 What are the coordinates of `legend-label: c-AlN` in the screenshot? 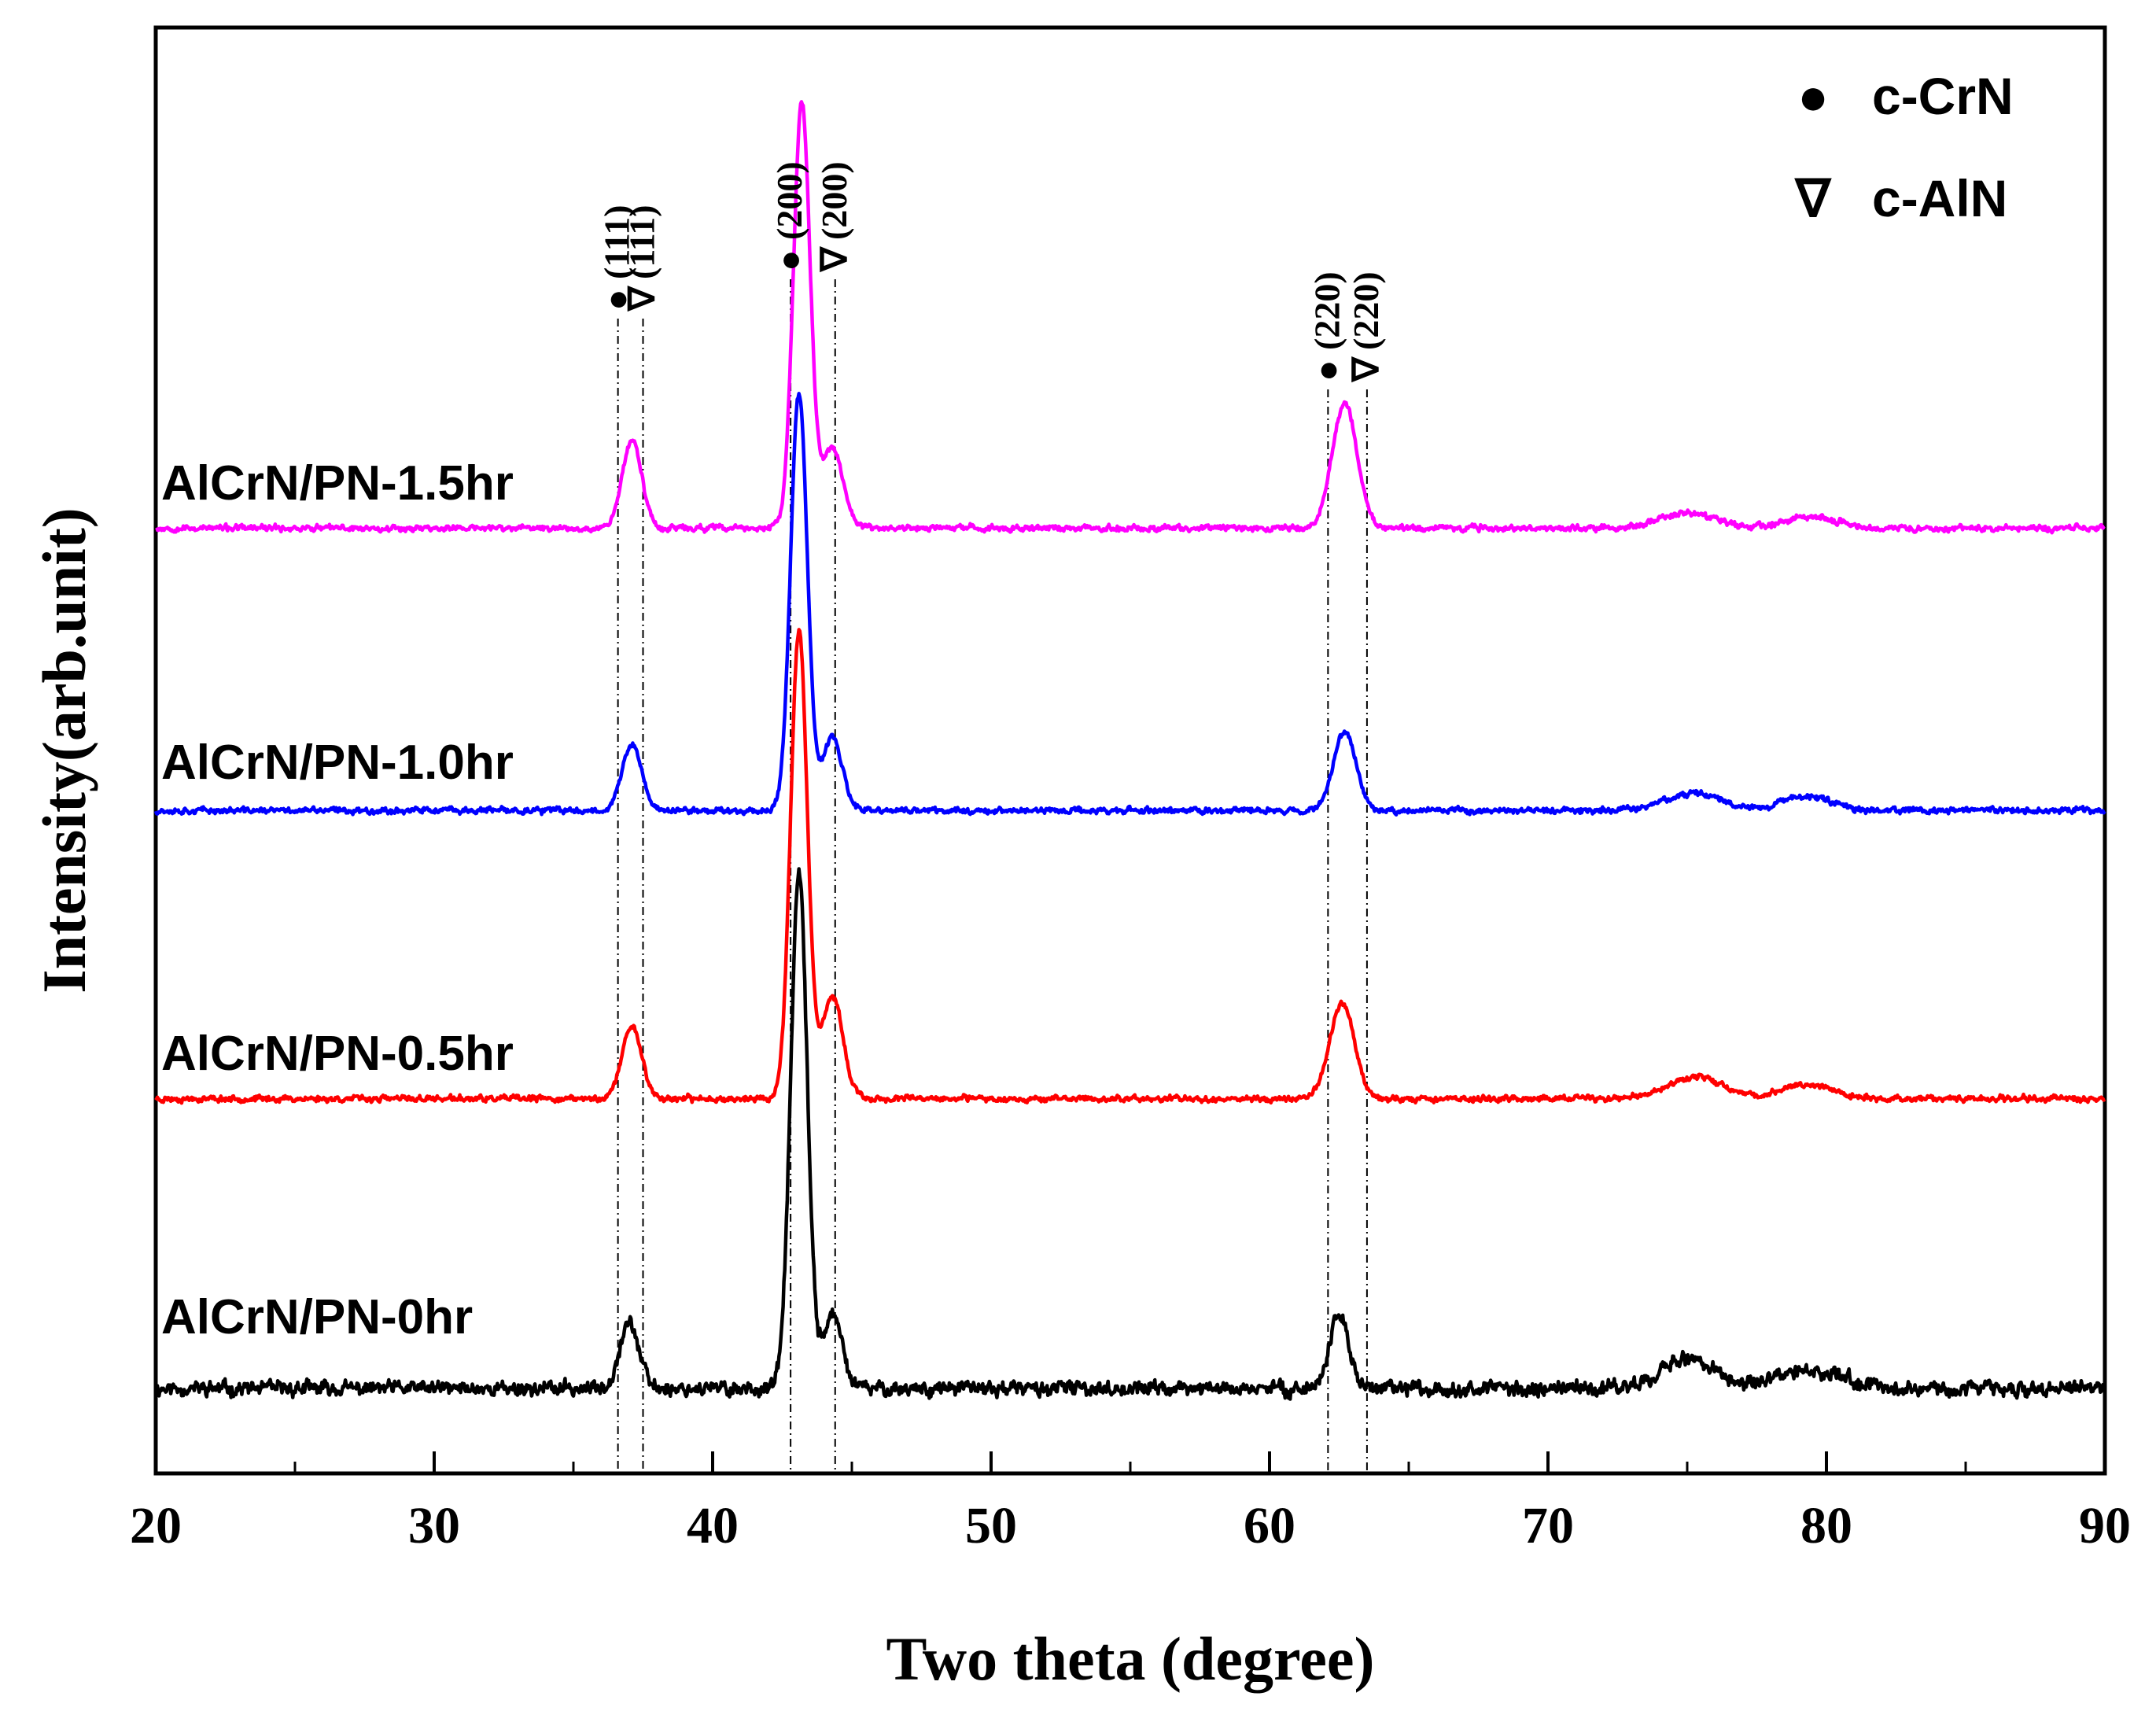 It's located at (1940, 198).